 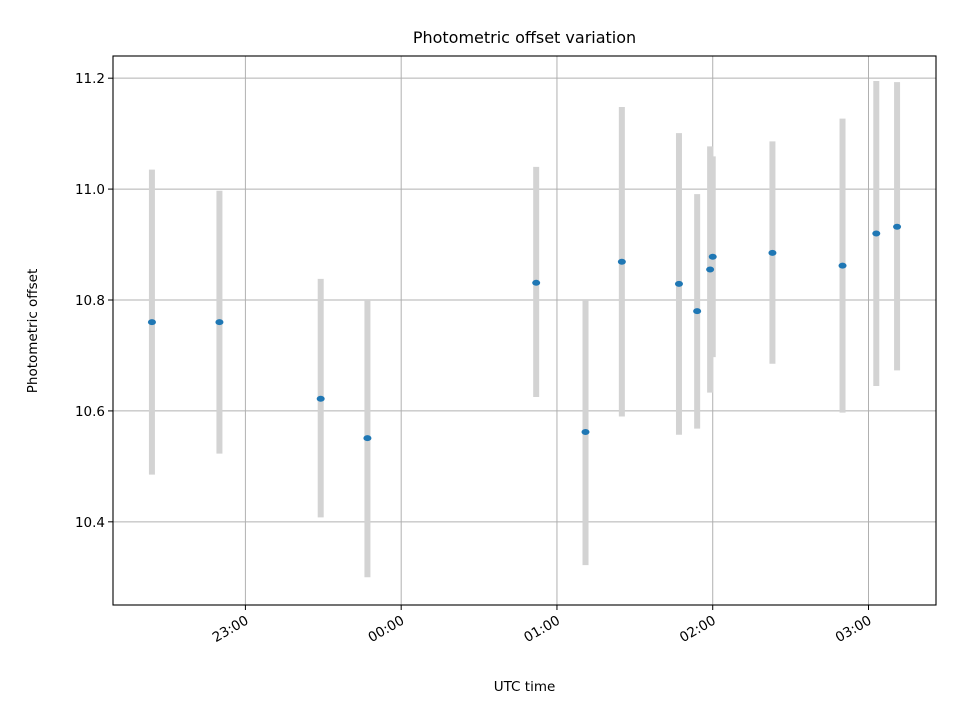 I want to click on x-tick-label: 23:00, so click(x=231, y=629).